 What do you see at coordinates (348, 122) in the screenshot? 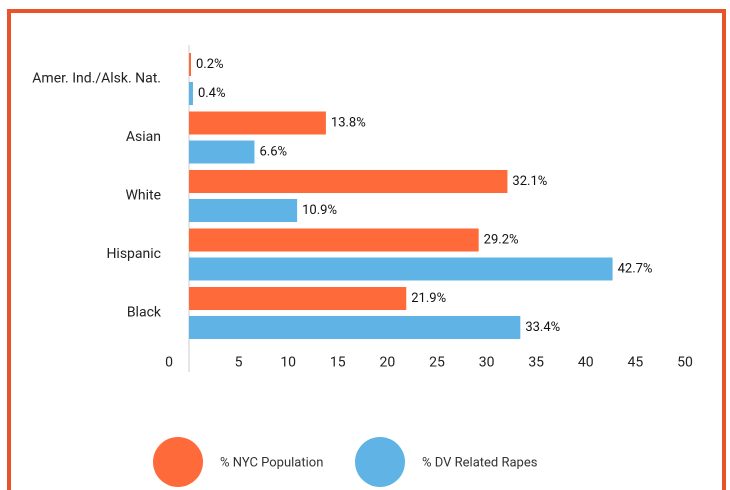
I see `value-label: 13.8%` at bounding box center [348, 122].